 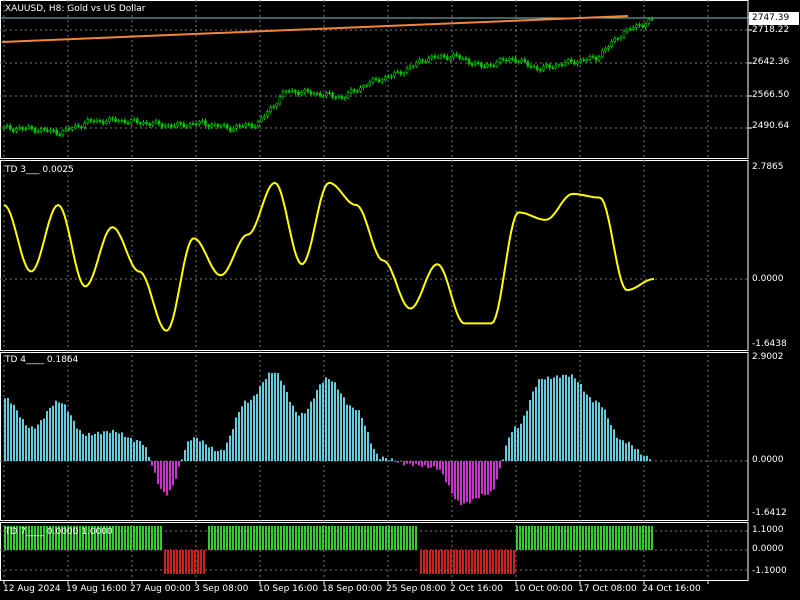 I want to click on time-label: 2 Oct 16:00, so click(x=476, y=589).